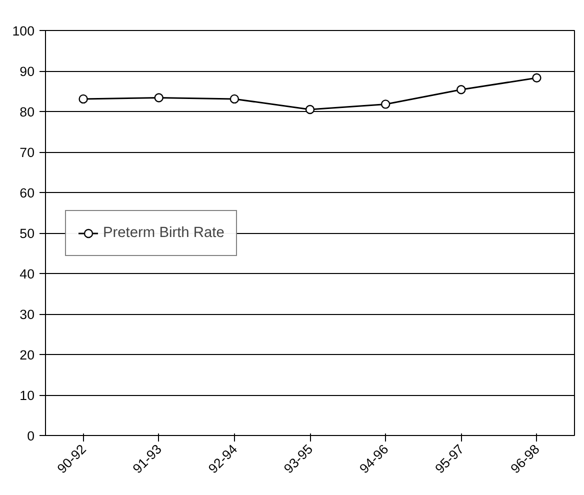 This screenshot has width=584, height=495. Describe the element at coordinates (27, 233) in the screenshot. I see `y-tick-label: 50` at that location.